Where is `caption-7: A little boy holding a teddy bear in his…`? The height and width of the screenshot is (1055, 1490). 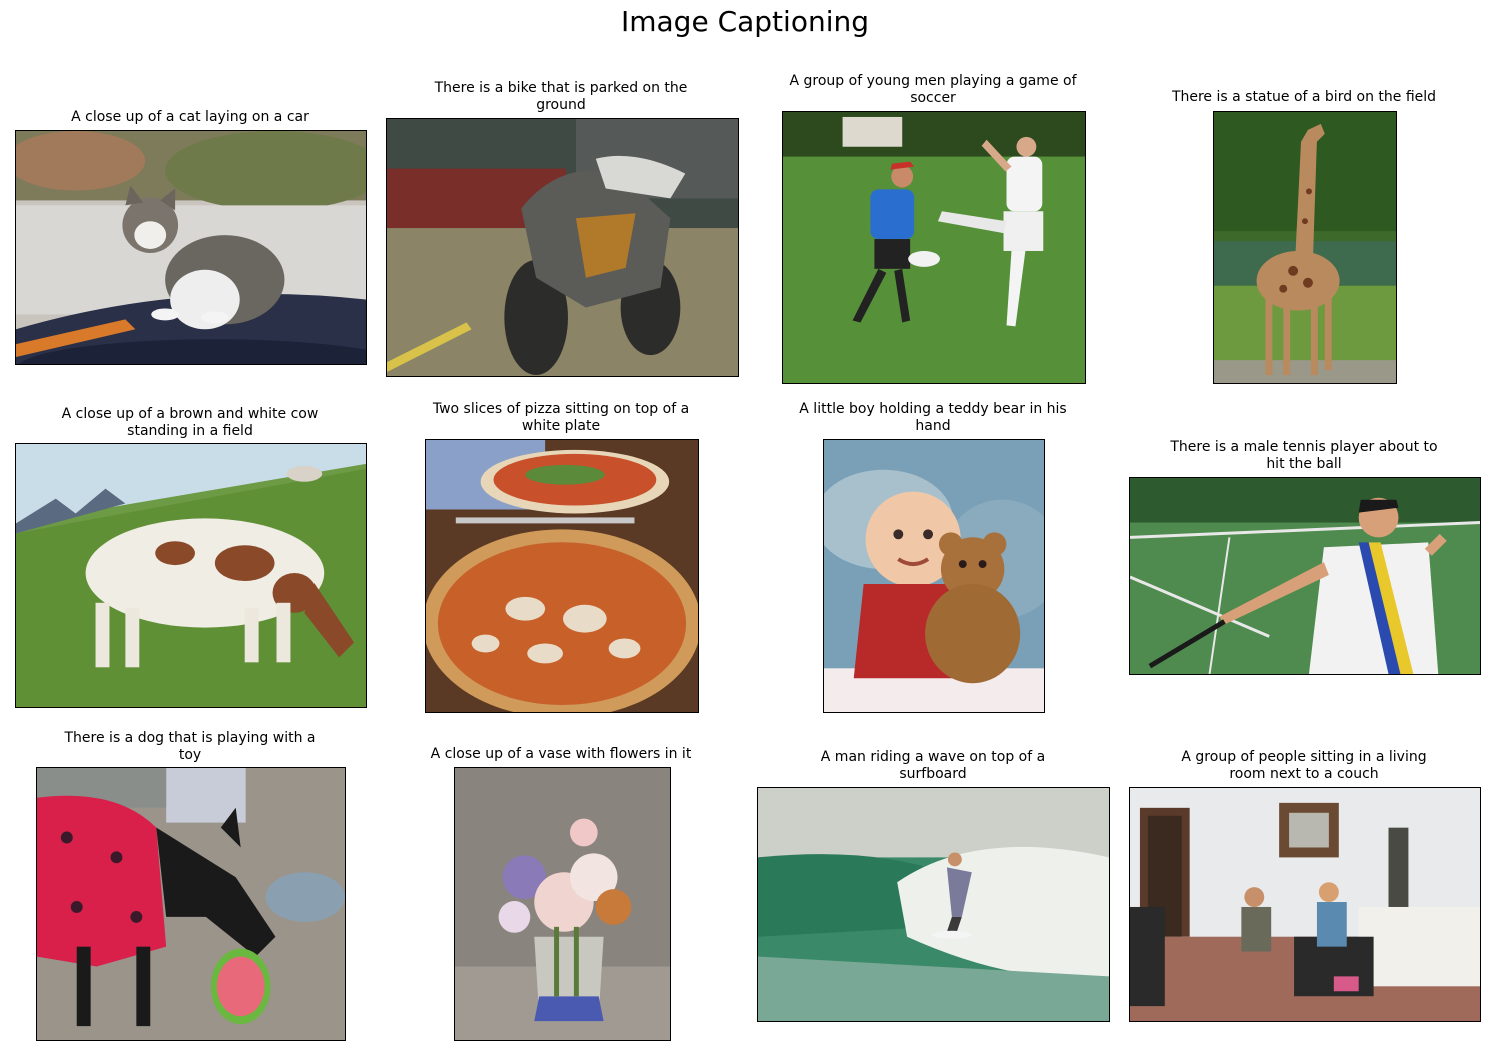
caption-7: A little boy holding a teddy bear in his… is located at coordinates (933, 417).